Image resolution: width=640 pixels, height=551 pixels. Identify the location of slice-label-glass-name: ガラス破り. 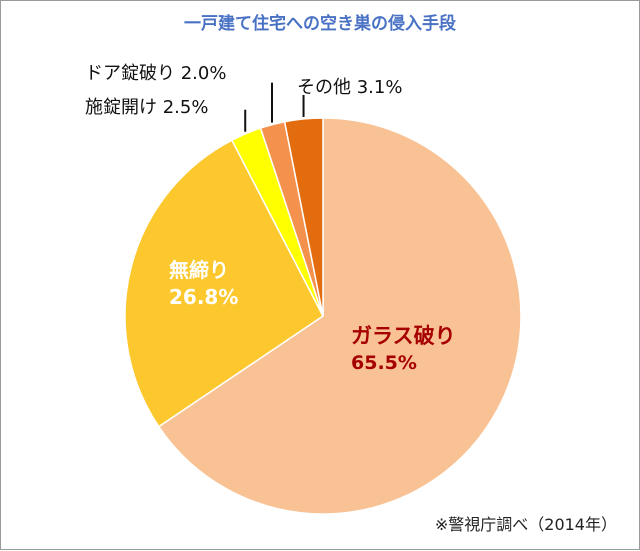
(403, 336).